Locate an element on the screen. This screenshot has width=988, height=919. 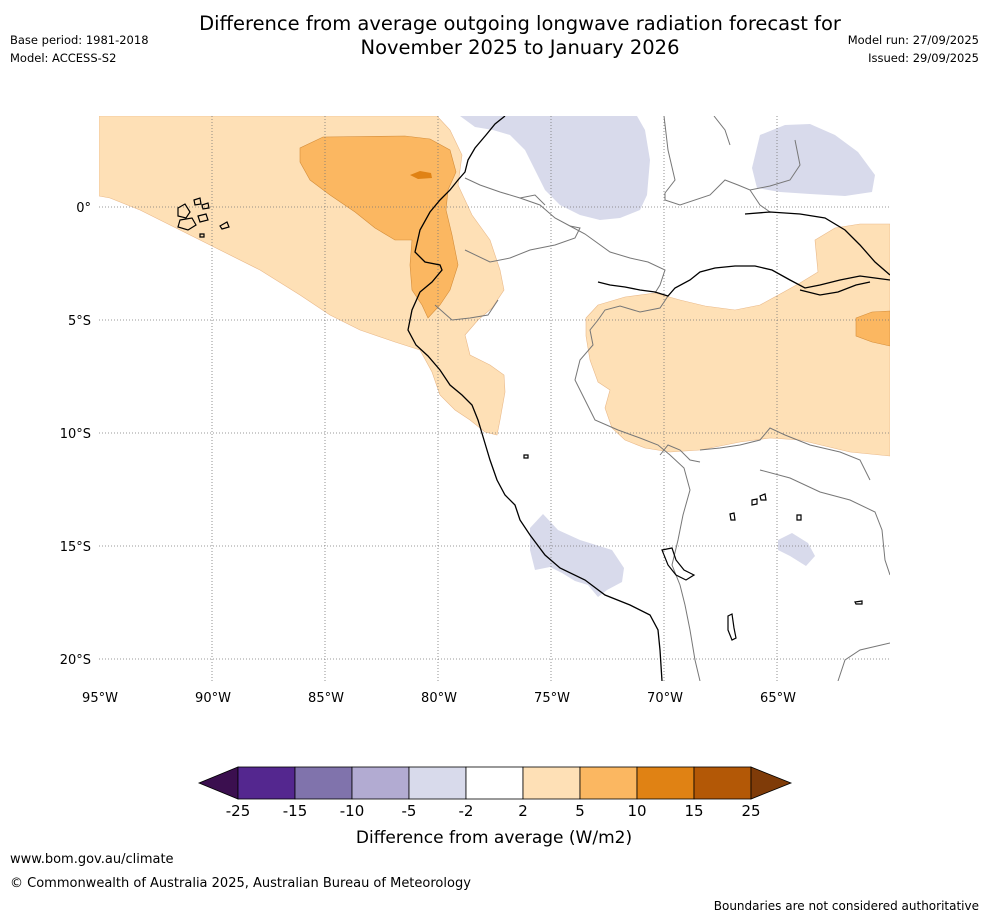
anomaly-region-neg-caribbean is located at coordinates (555, 168).